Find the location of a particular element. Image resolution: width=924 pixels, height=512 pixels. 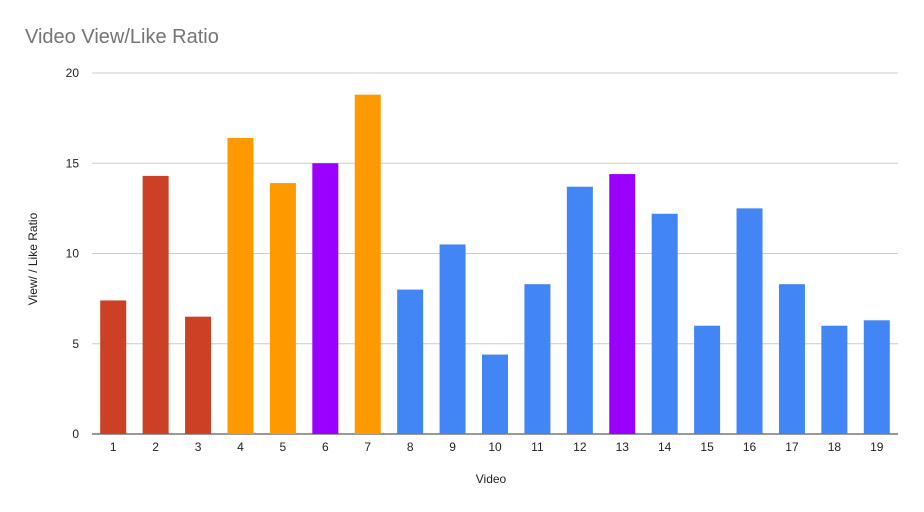

x-tick-label: 11 is located at coordinates (537, 447).